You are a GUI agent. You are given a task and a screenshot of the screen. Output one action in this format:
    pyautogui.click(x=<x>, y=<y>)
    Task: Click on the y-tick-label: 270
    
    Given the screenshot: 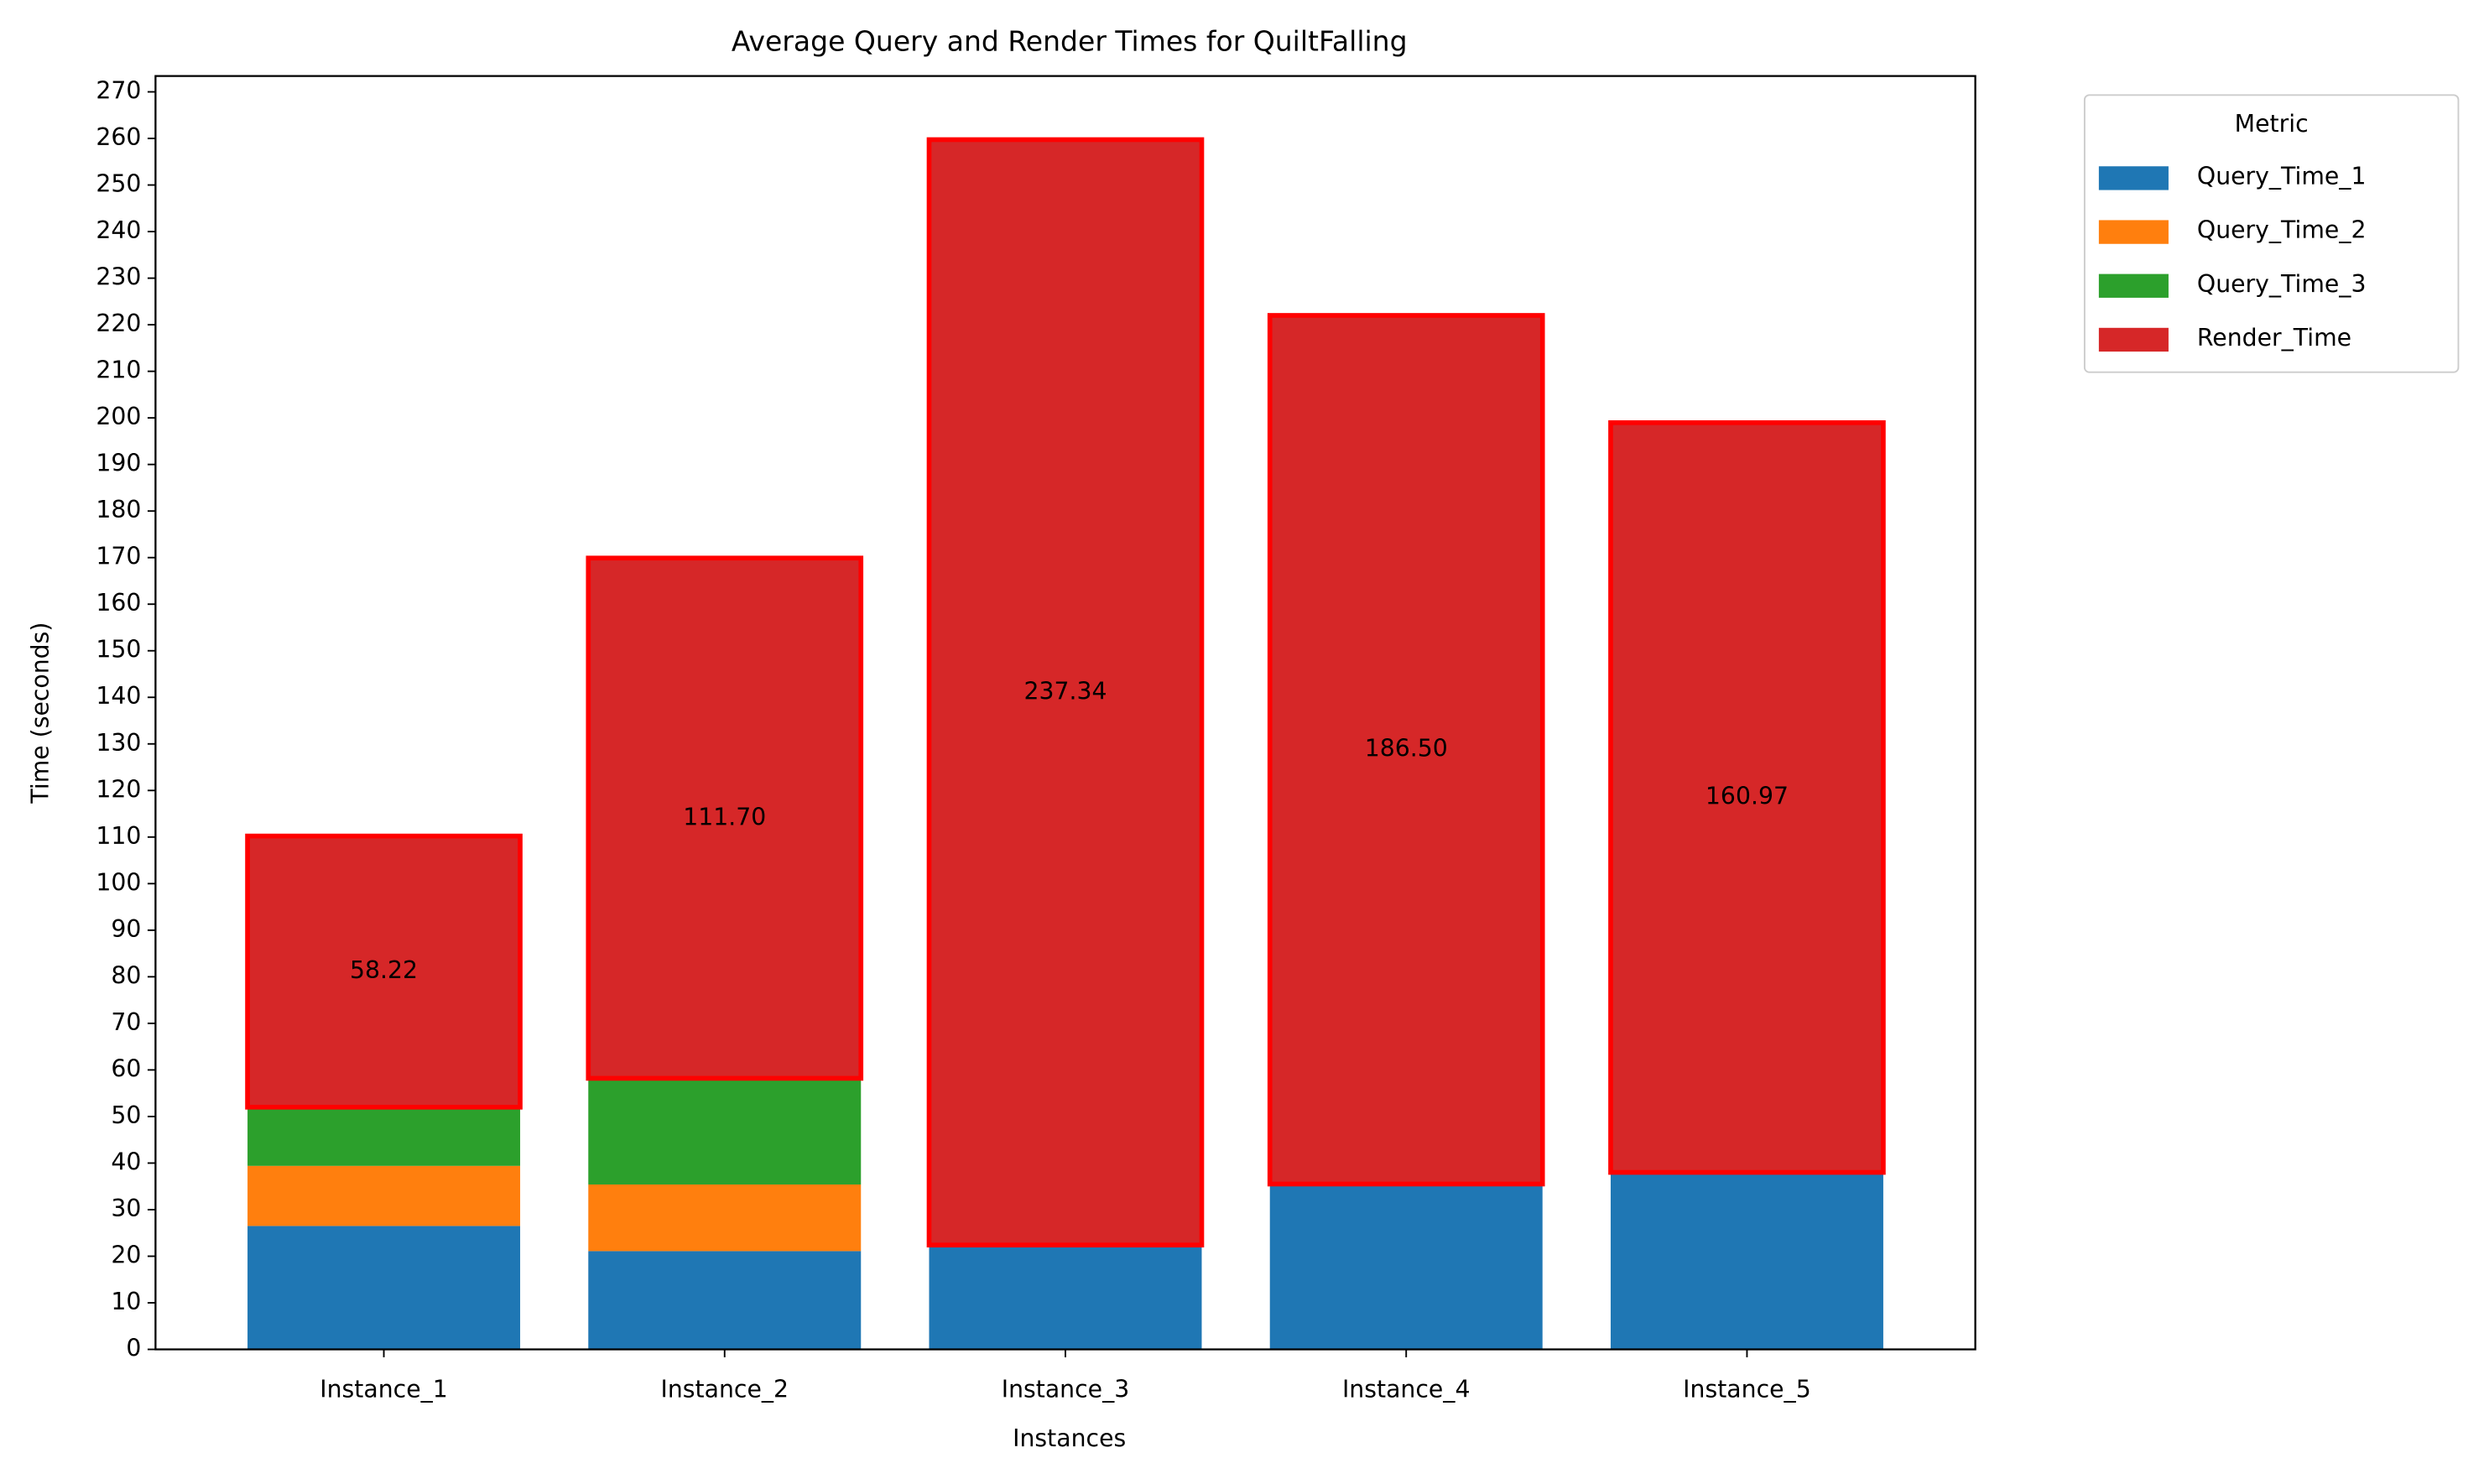 What is the action you would take?
    pyautogui.click(x=118, y=90)
    